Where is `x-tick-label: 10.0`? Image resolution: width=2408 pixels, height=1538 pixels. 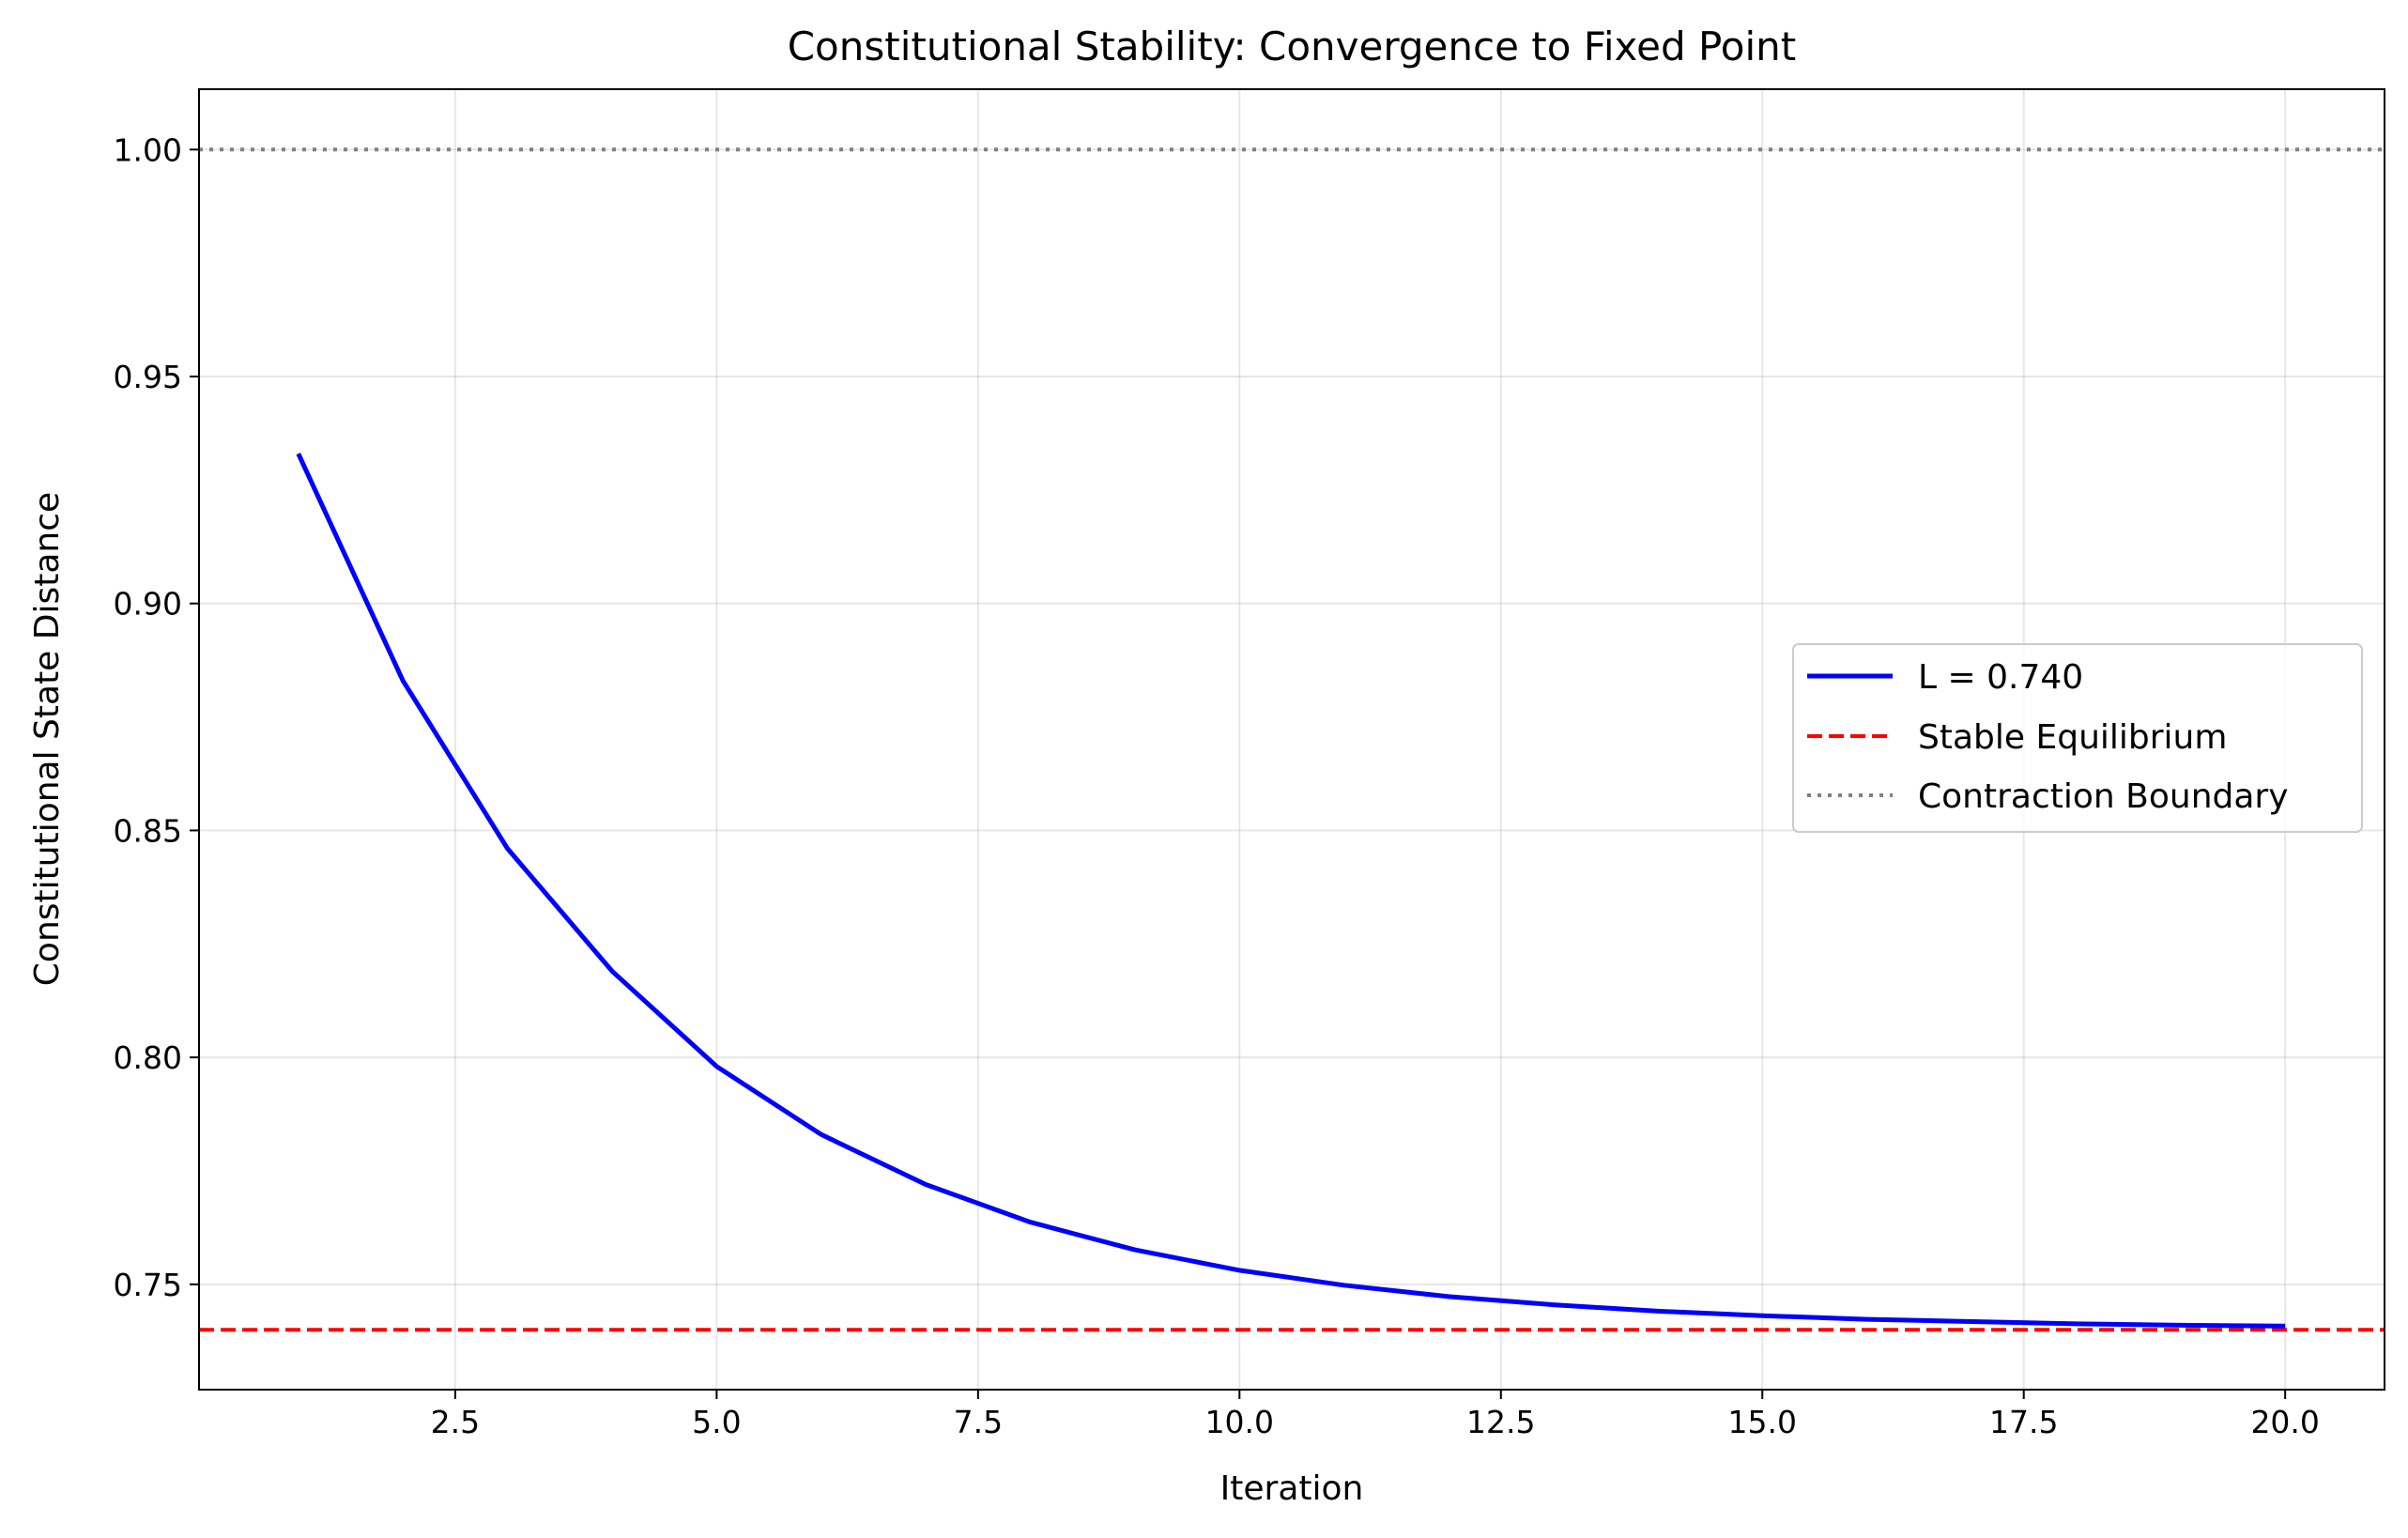
x-tick-label: 10.0 is located at coordinates (1239, 1422).